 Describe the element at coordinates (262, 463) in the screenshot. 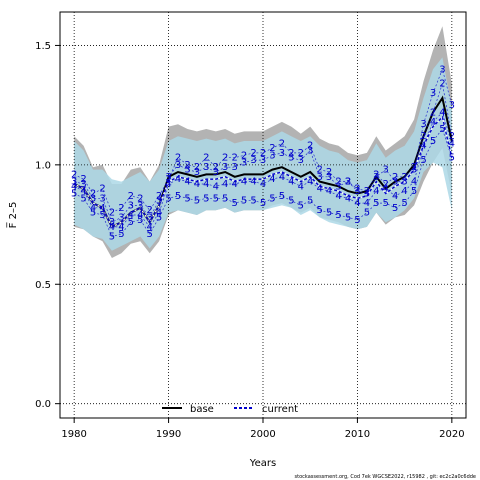

I see `x-axis-title: Years` at that location.